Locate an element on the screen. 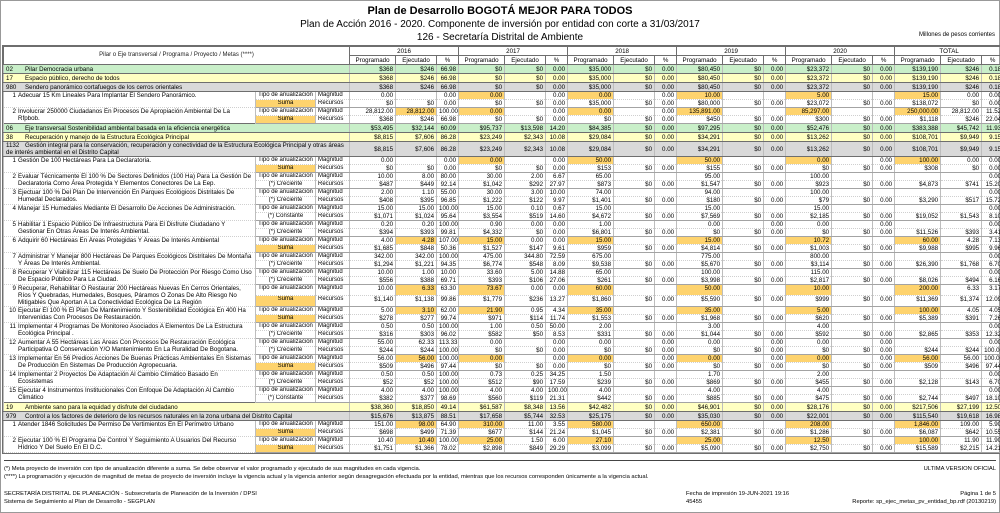 Image resolution: width=1000 pixels, height=513 pixels. cell-programado: $2,185 is located at coordinates (809, 217).